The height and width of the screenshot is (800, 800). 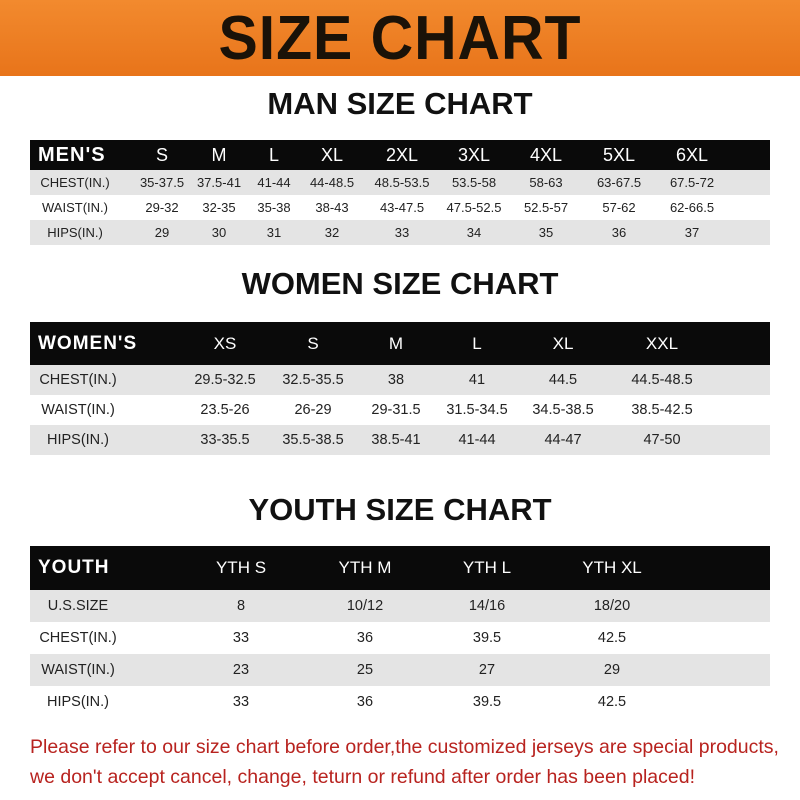 What do you see at coordinates (487, 702) in the screenshot?
I see `table-cell: 39.5` at bounding box center [487, 702].